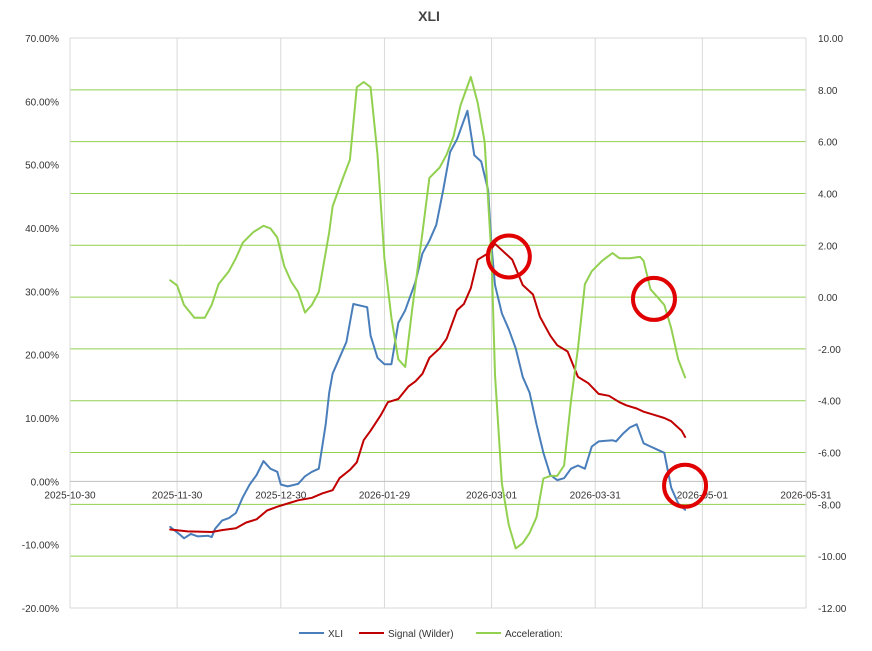 This screenshot has height=651, width=872. Describe the element at coordinates (829, 402) in the screenshot. I see `right-tick-label: -4.00` at that location.